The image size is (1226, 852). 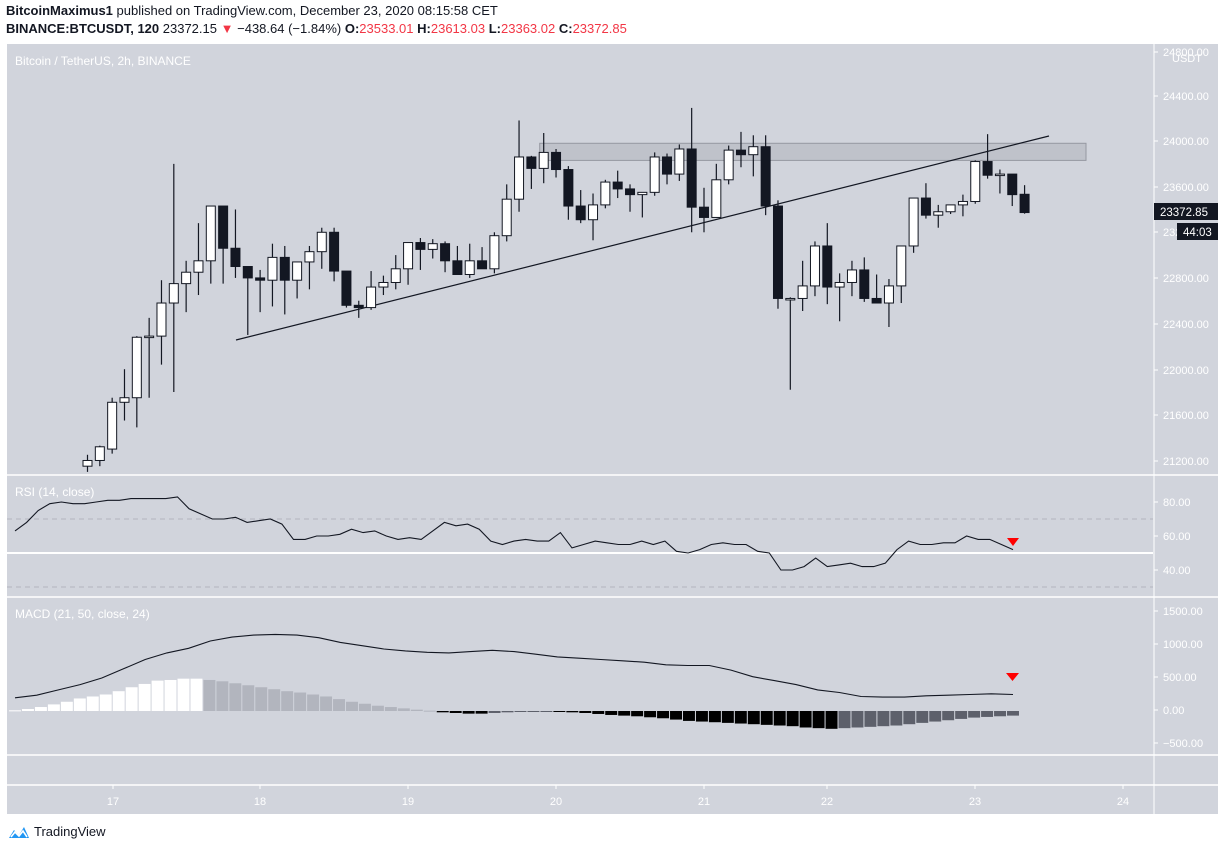 What do you see at coordinates (1183, 612) in the screenshot?
I see `macd-tick-label: 1500.00` at bounding box center [1183, 612].